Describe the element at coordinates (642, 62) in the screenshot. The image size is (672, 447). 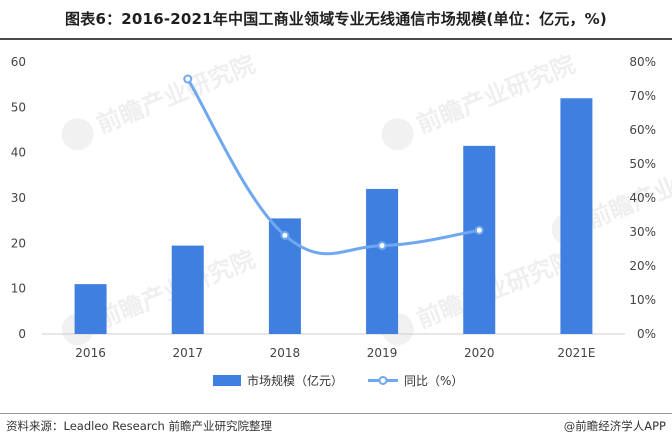
I see `y2-tick-label: 80%` at that location.